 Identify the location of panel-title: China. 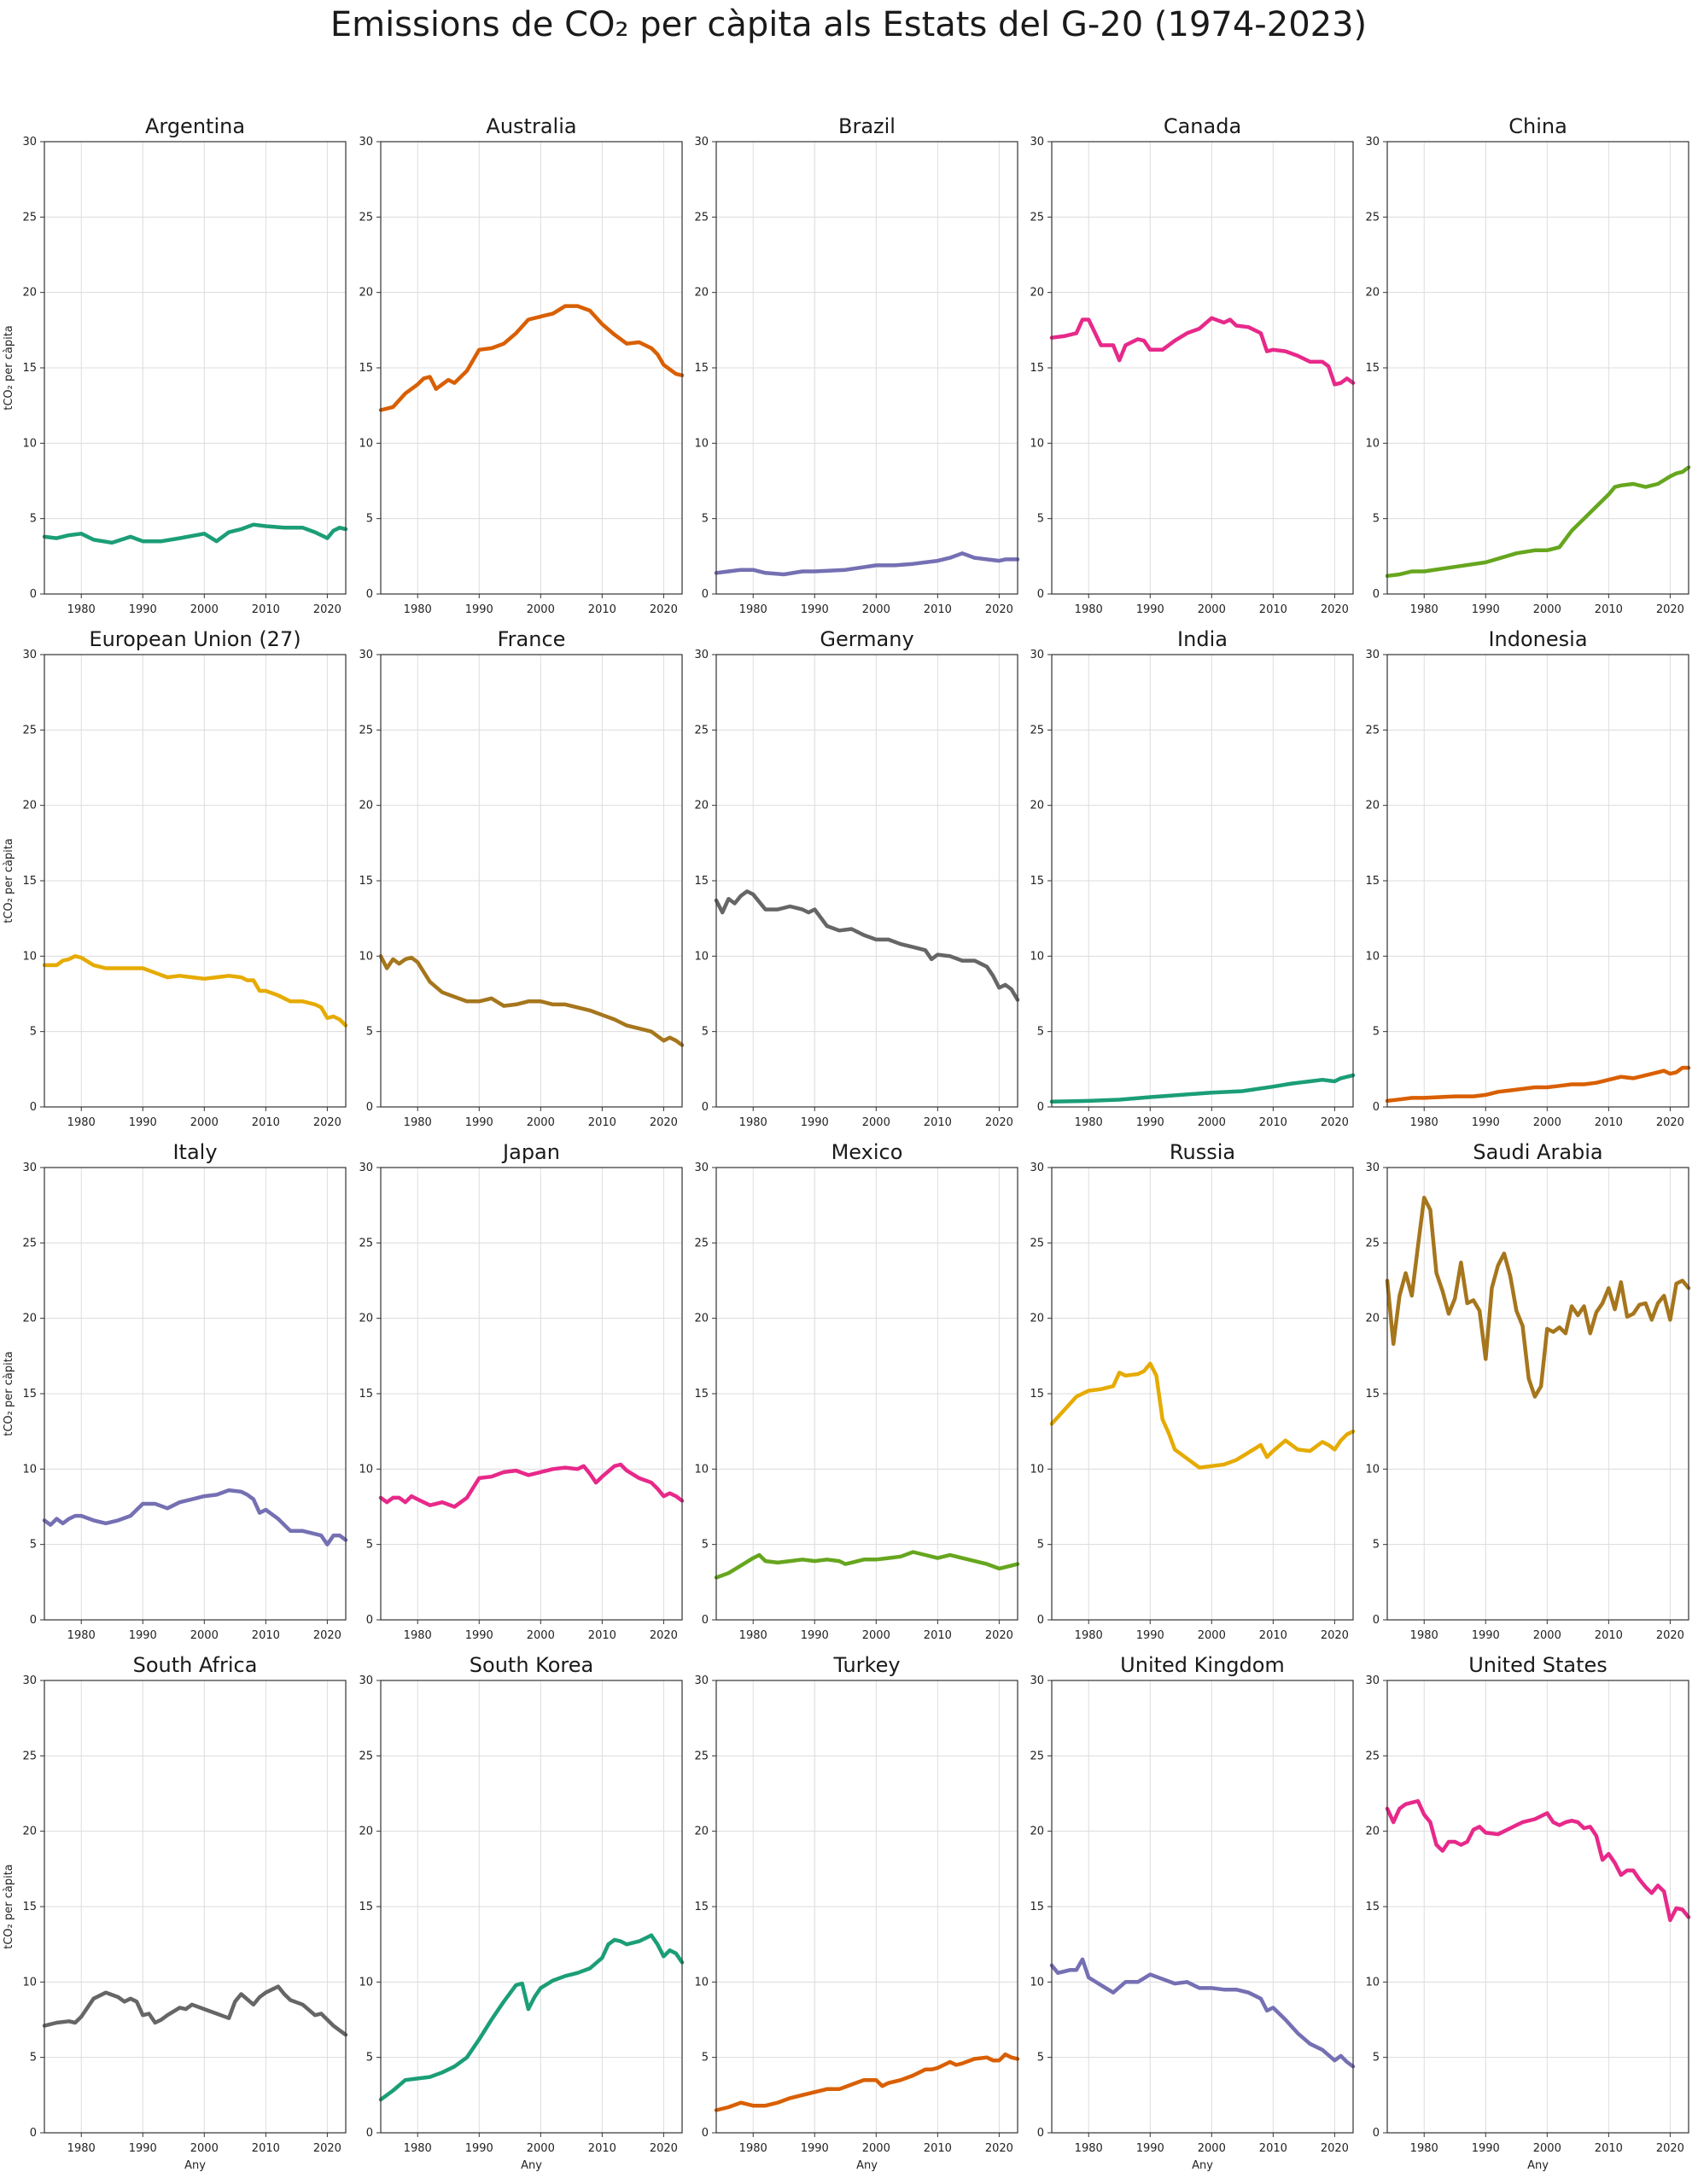
(1538, 126).